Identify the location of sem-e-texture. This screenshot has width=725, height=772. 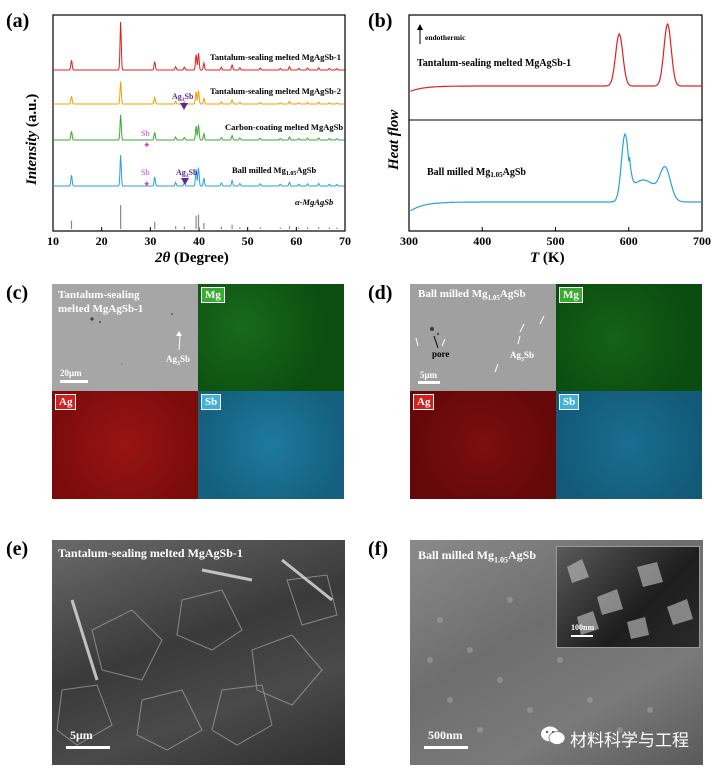
(197, 654).